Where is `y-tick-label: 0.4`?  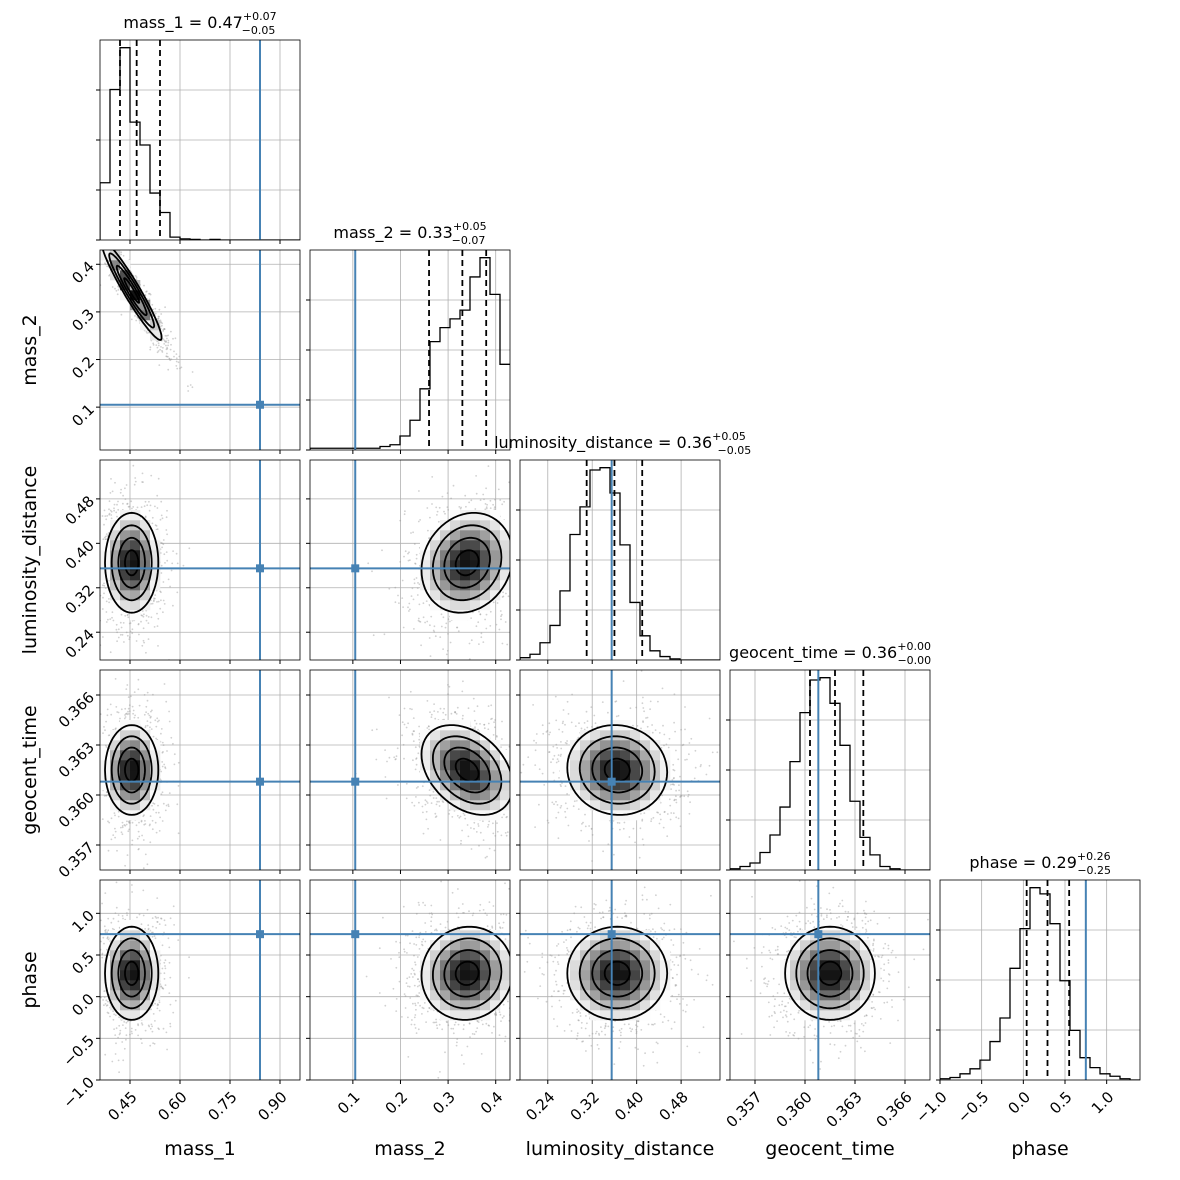
y-tick-label: 0.4 is located at coordinates (83, 273).